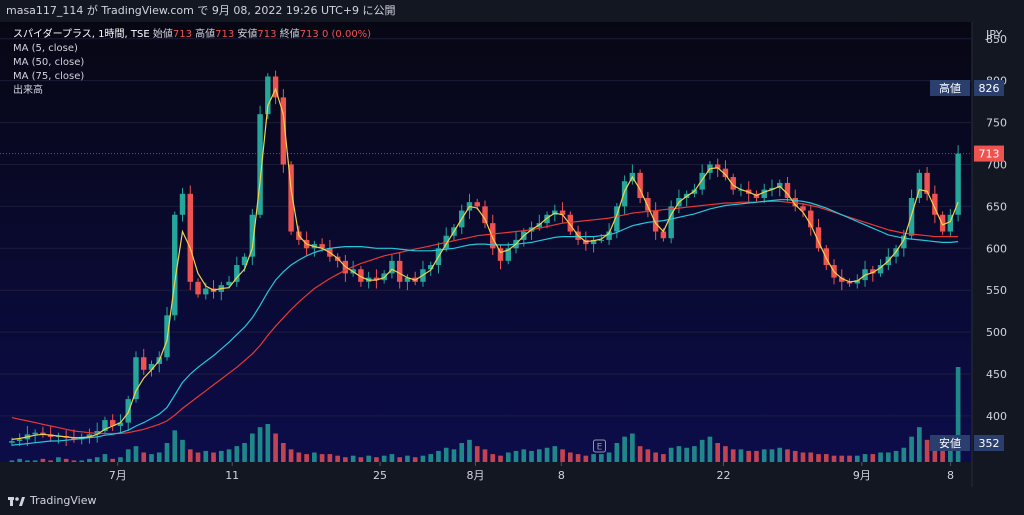 The image size is (1024, 515). I want to click on earnings-event-marker, so click(599, 446).